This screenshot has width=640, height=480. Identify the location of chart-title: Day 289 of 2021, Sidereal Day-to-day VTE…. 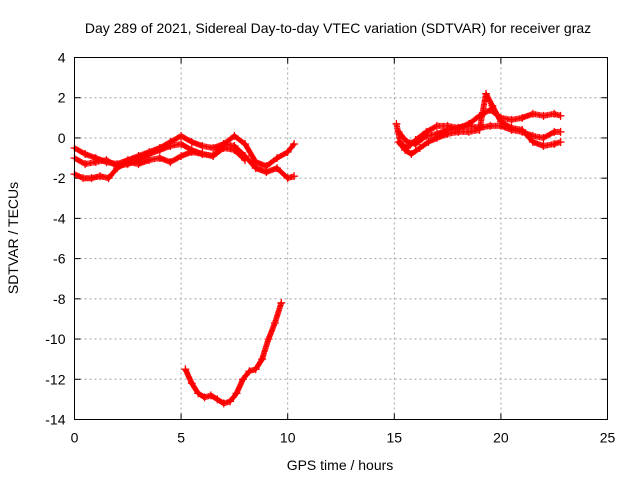
(338, 28).